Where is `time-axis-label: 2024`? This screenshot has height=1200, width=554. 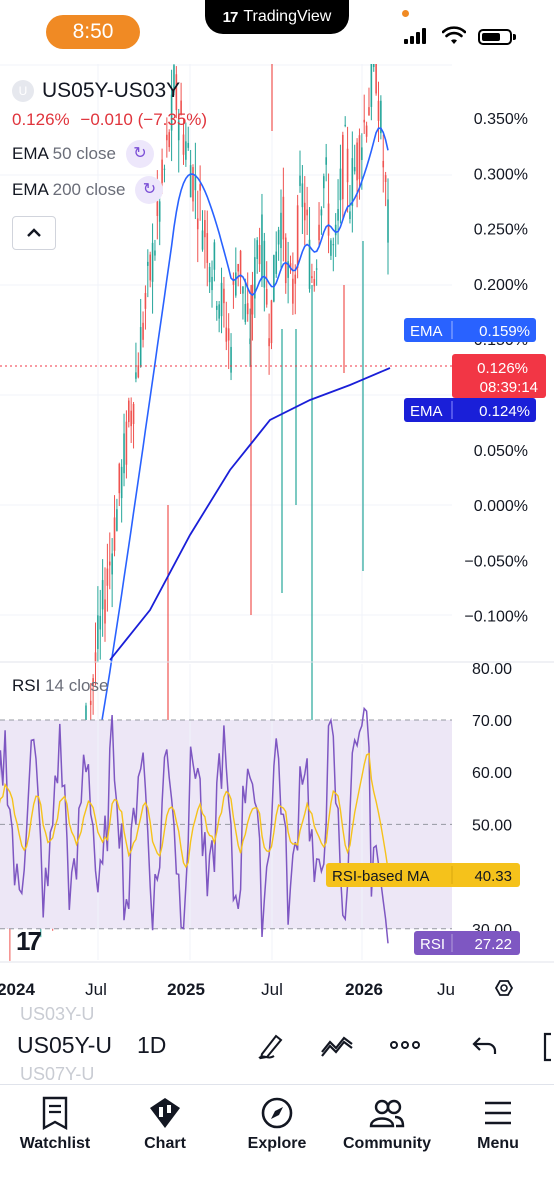
time-axis-label: 2024 is located at coordinates (17, 989).